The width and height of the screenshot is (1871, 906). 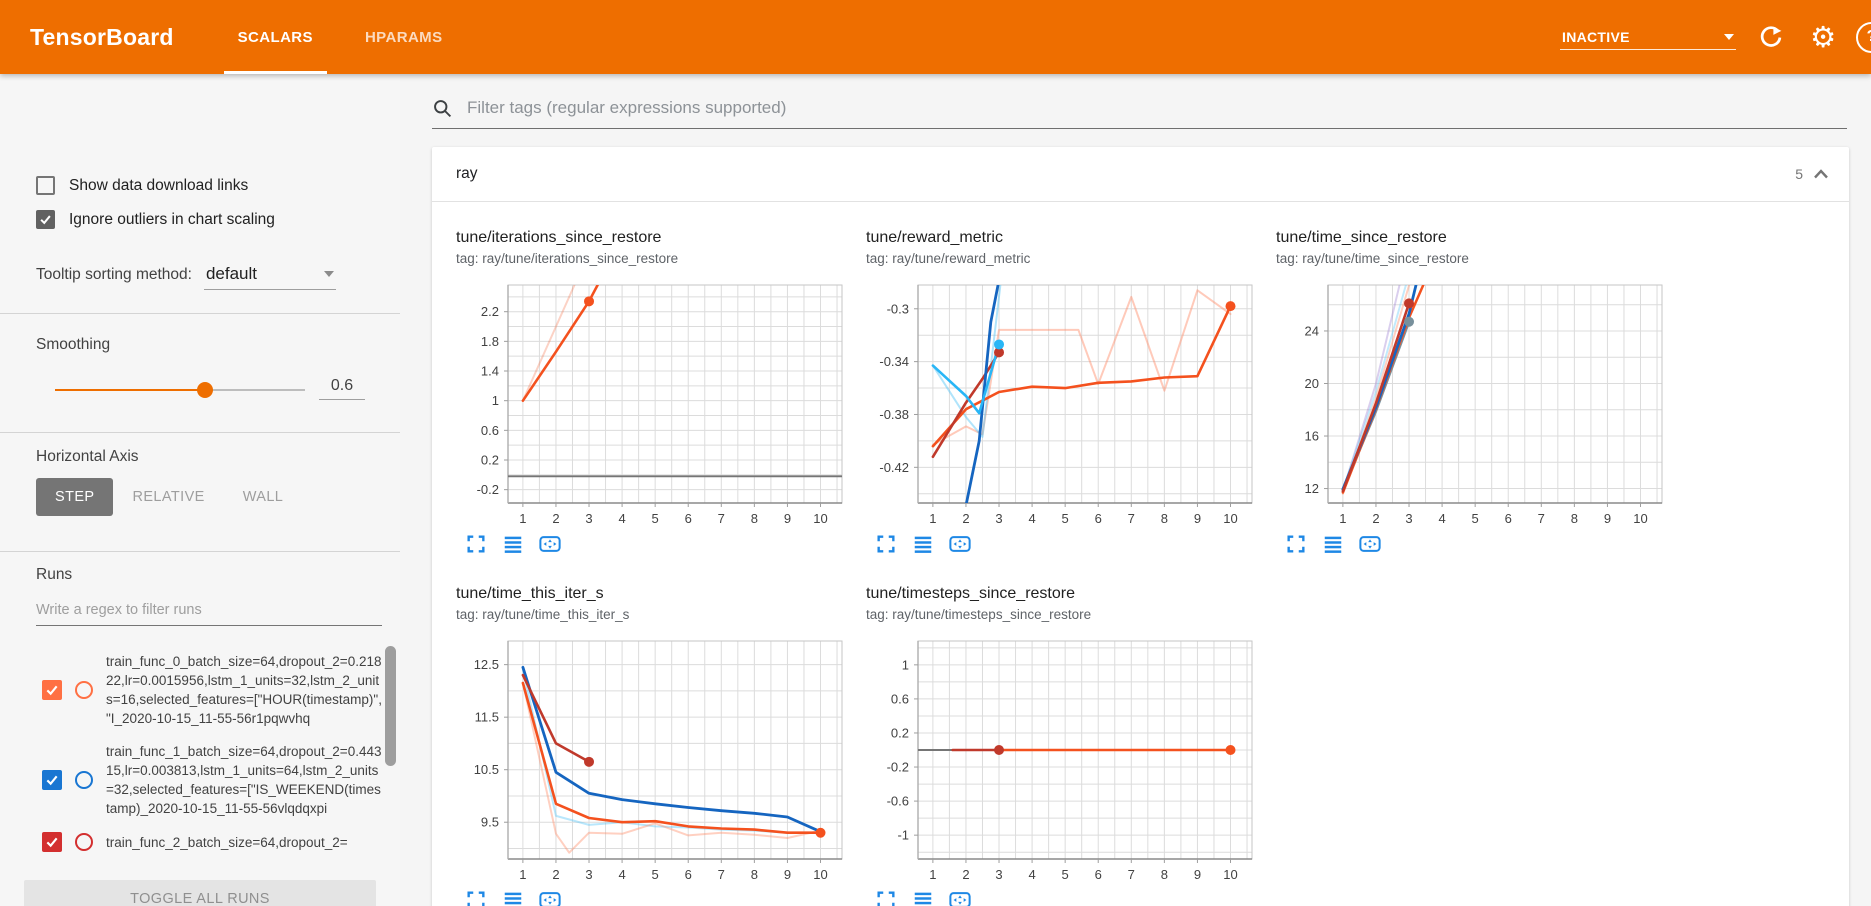 I want to click on svg-text: 1.4, so click(x=490, y=371).